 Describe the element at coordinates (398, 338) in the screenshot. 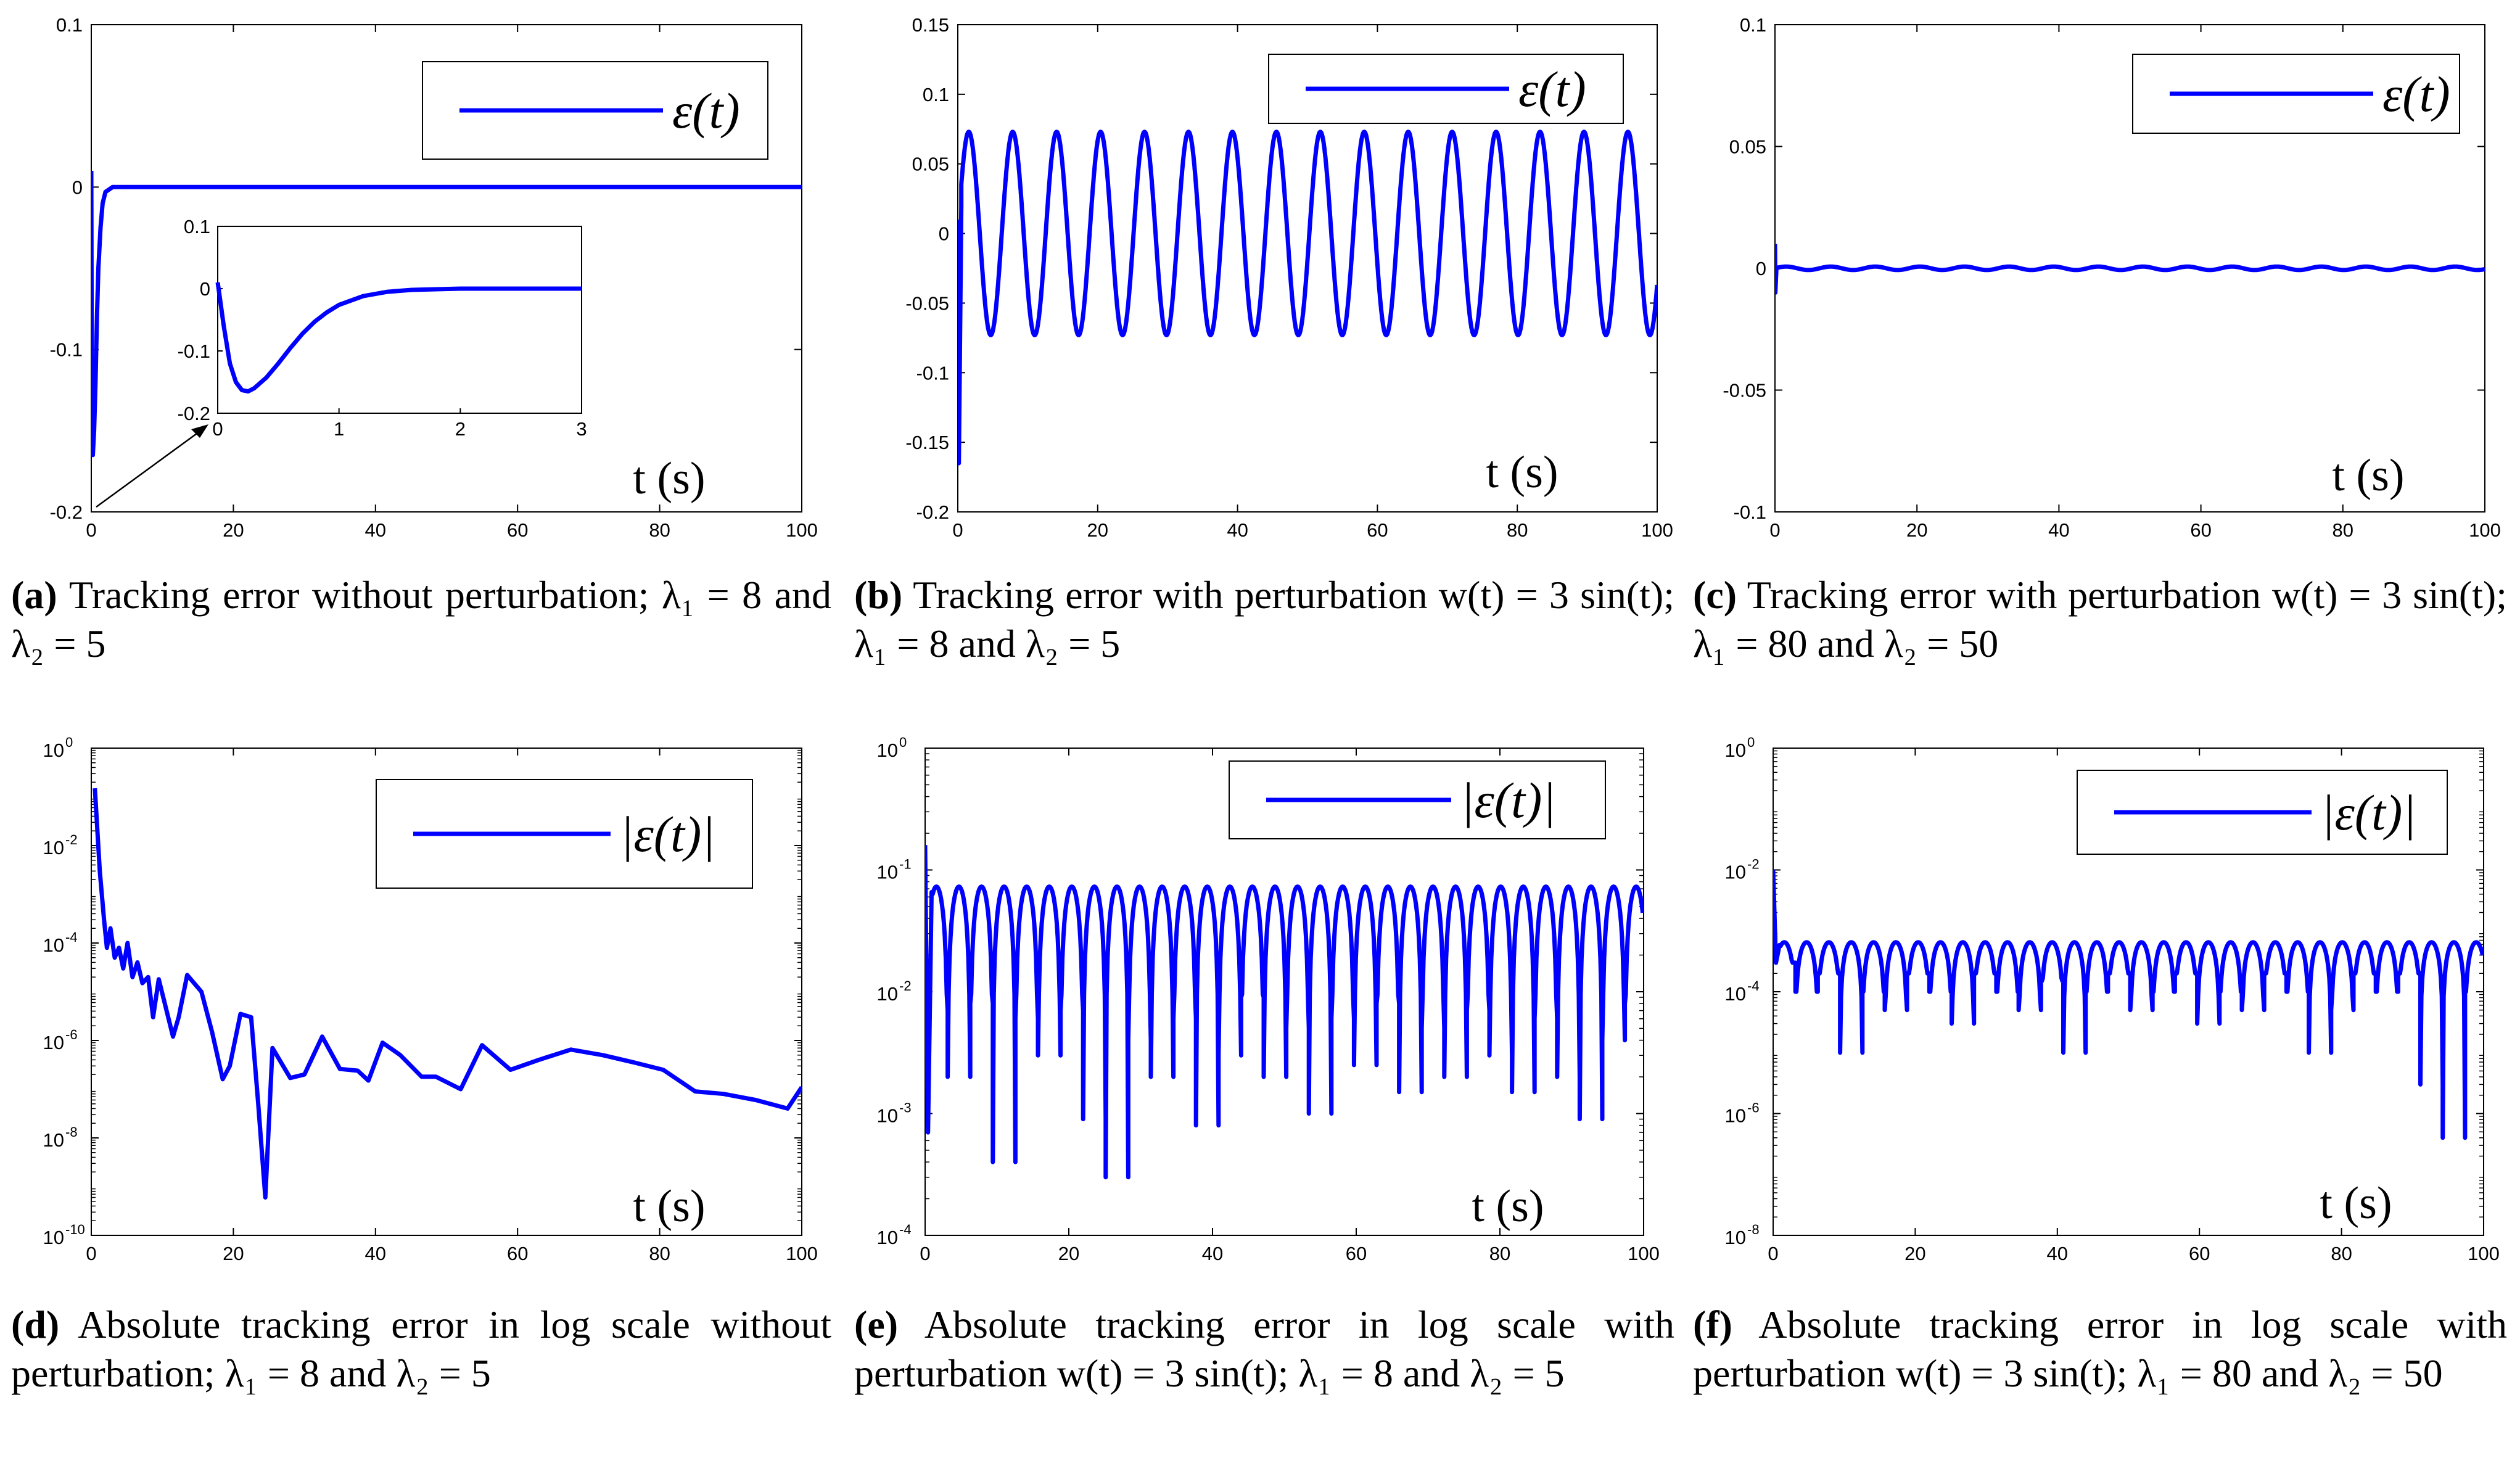

I see `inset-series-line` at that location.